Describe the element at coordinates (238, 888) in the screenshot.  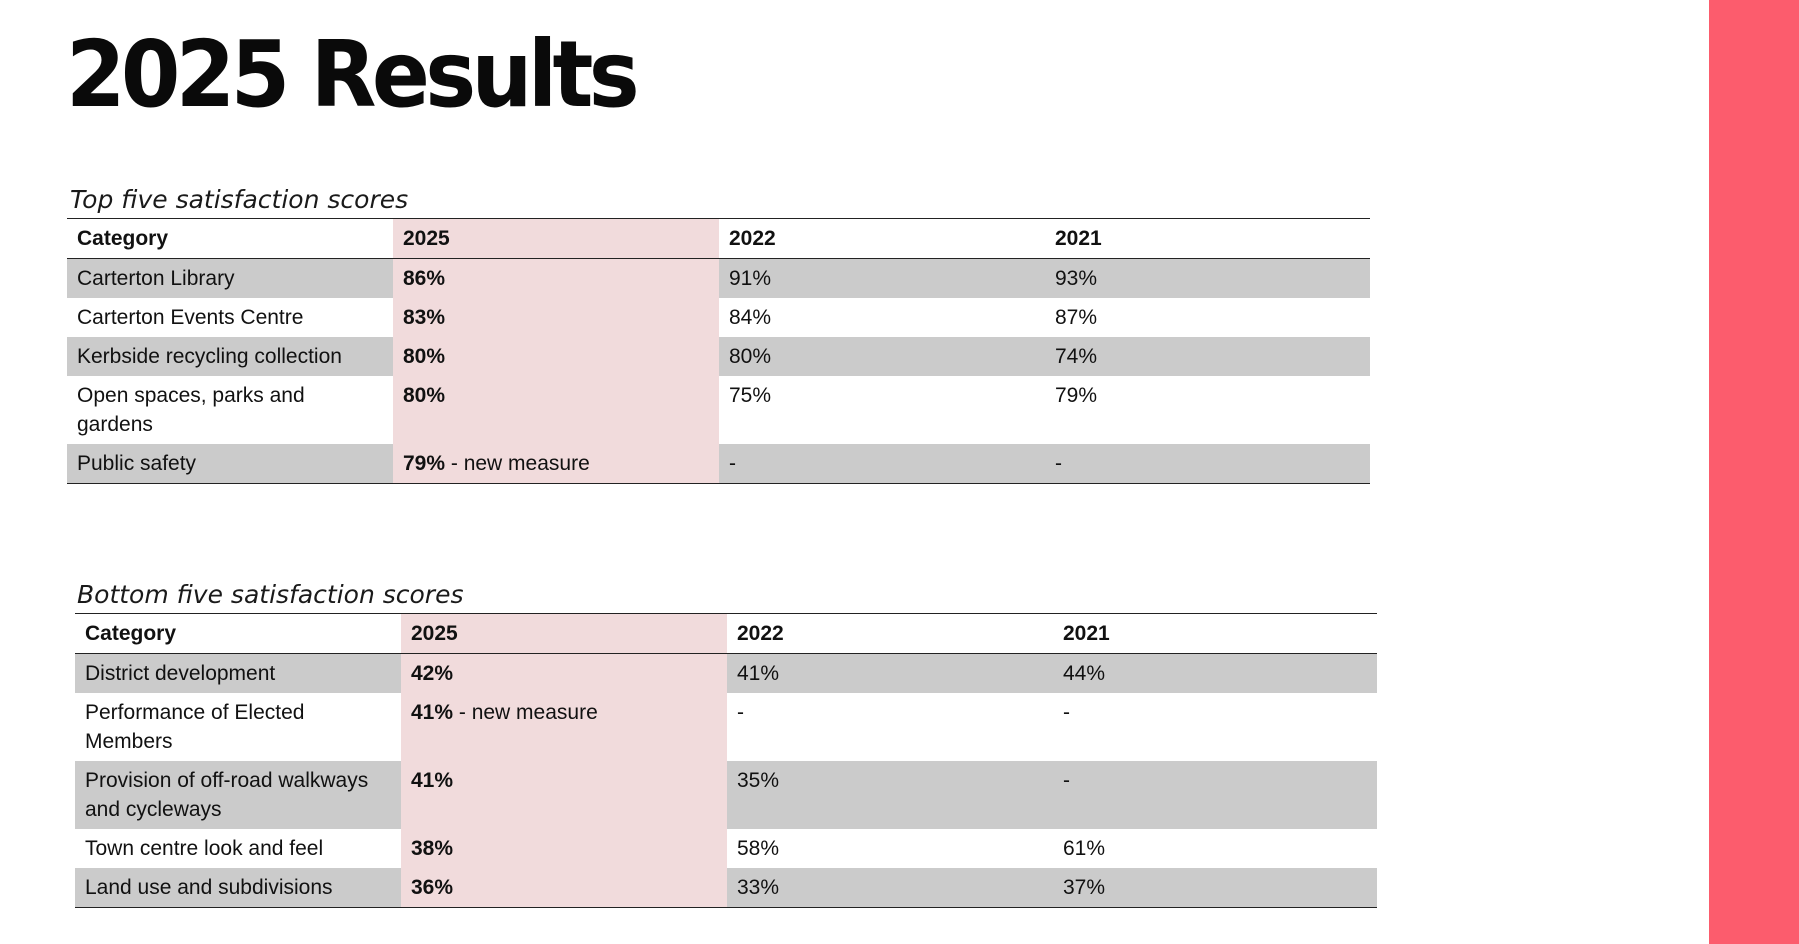
I see `category-cell: Land use and subdivisions` at that location.